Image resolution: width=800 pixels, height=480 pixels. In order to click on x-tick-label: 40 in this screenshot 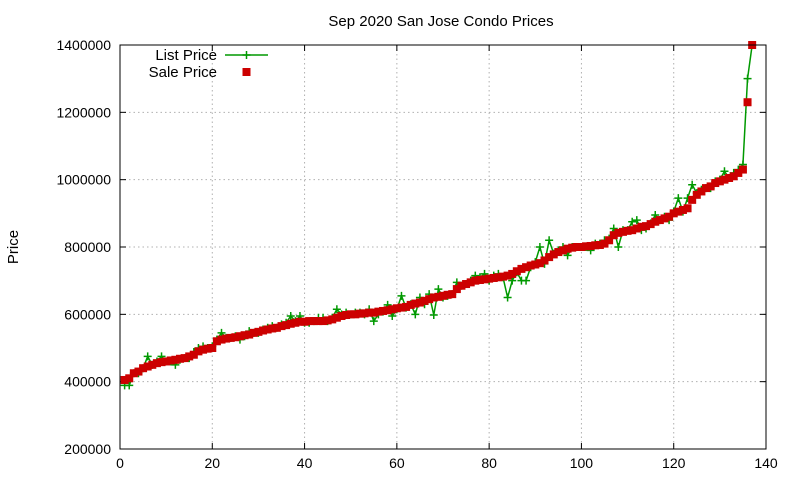, I will do `click(305, 463)`.